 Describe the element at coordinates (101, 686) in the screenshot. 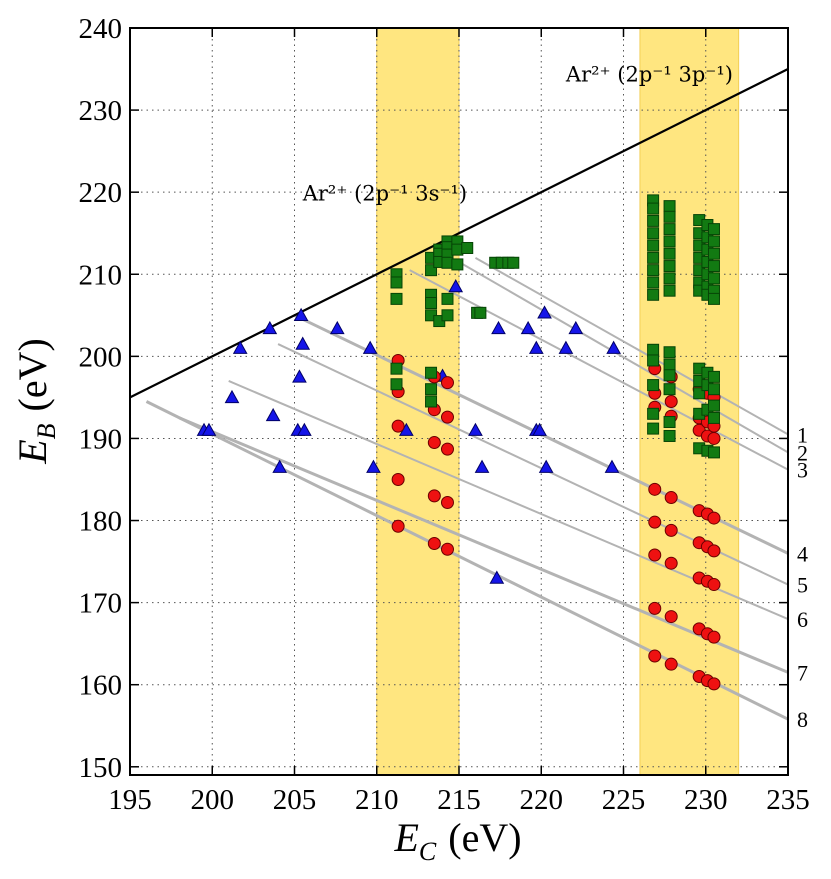

I see `y-tick-label: 160` at that location.